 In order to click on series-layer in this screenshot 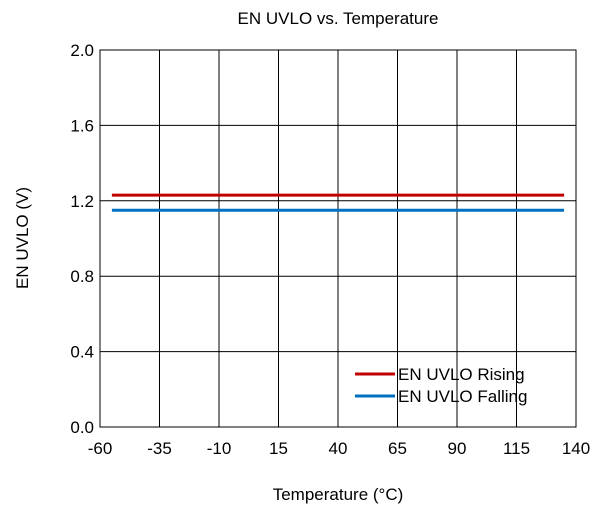, I will do `click(338, 202)`.